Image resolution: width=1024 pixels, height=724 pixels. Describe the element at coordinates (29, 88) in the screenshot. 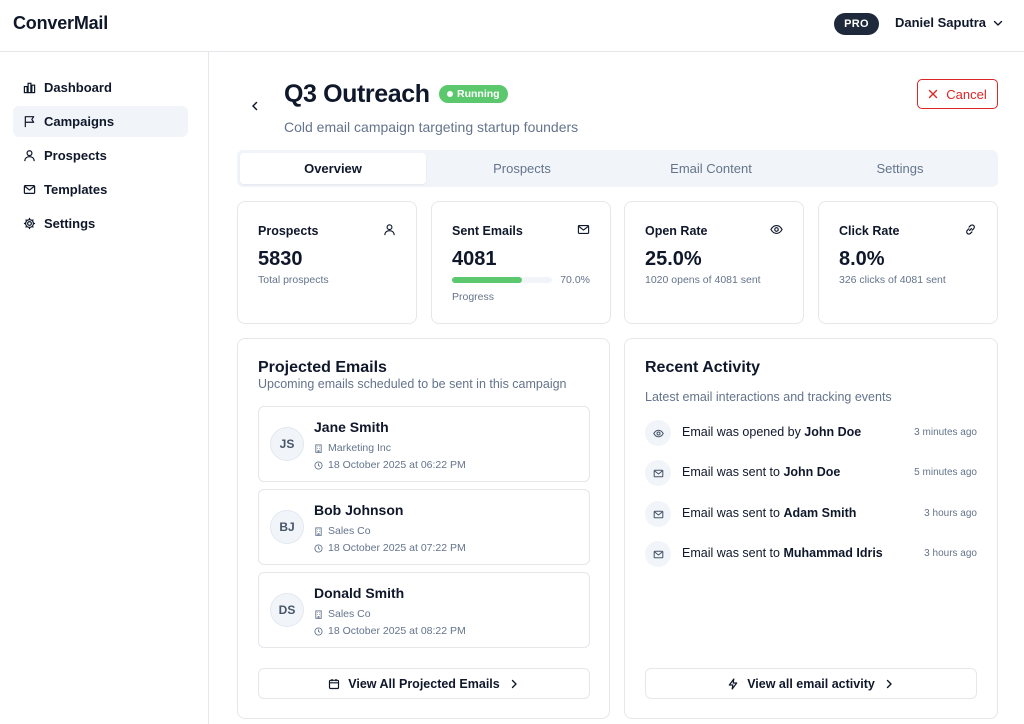

I see `bar-chart-icon` at that location.